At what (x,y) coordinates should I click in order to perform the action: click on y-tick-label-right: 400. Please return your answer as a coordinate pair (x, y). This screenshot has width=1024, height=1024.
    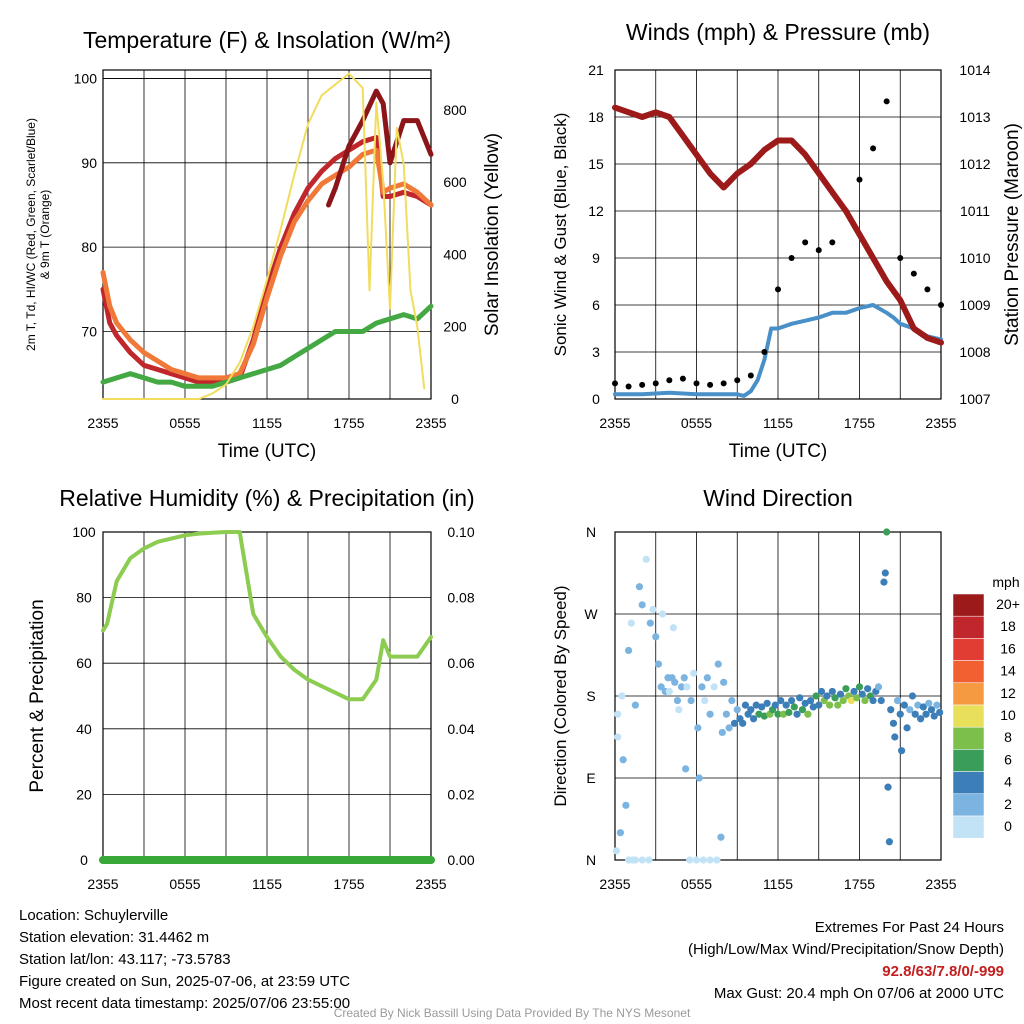
    Looking at the image, I should click on (455, 254).